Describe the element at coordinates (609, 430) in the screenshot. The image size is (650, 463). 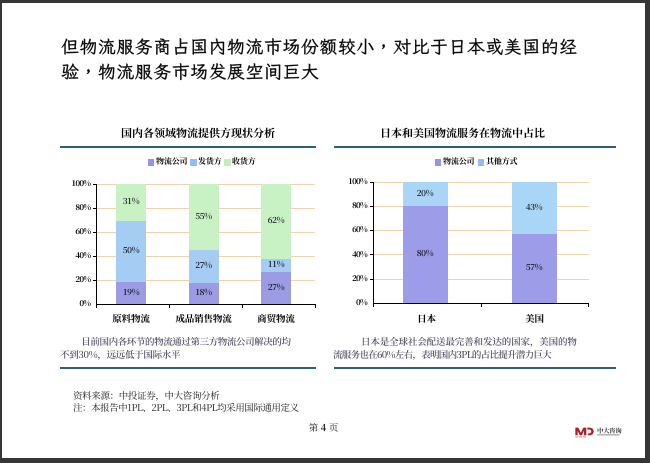
I see `svg-text: 中大咨询` at that location.